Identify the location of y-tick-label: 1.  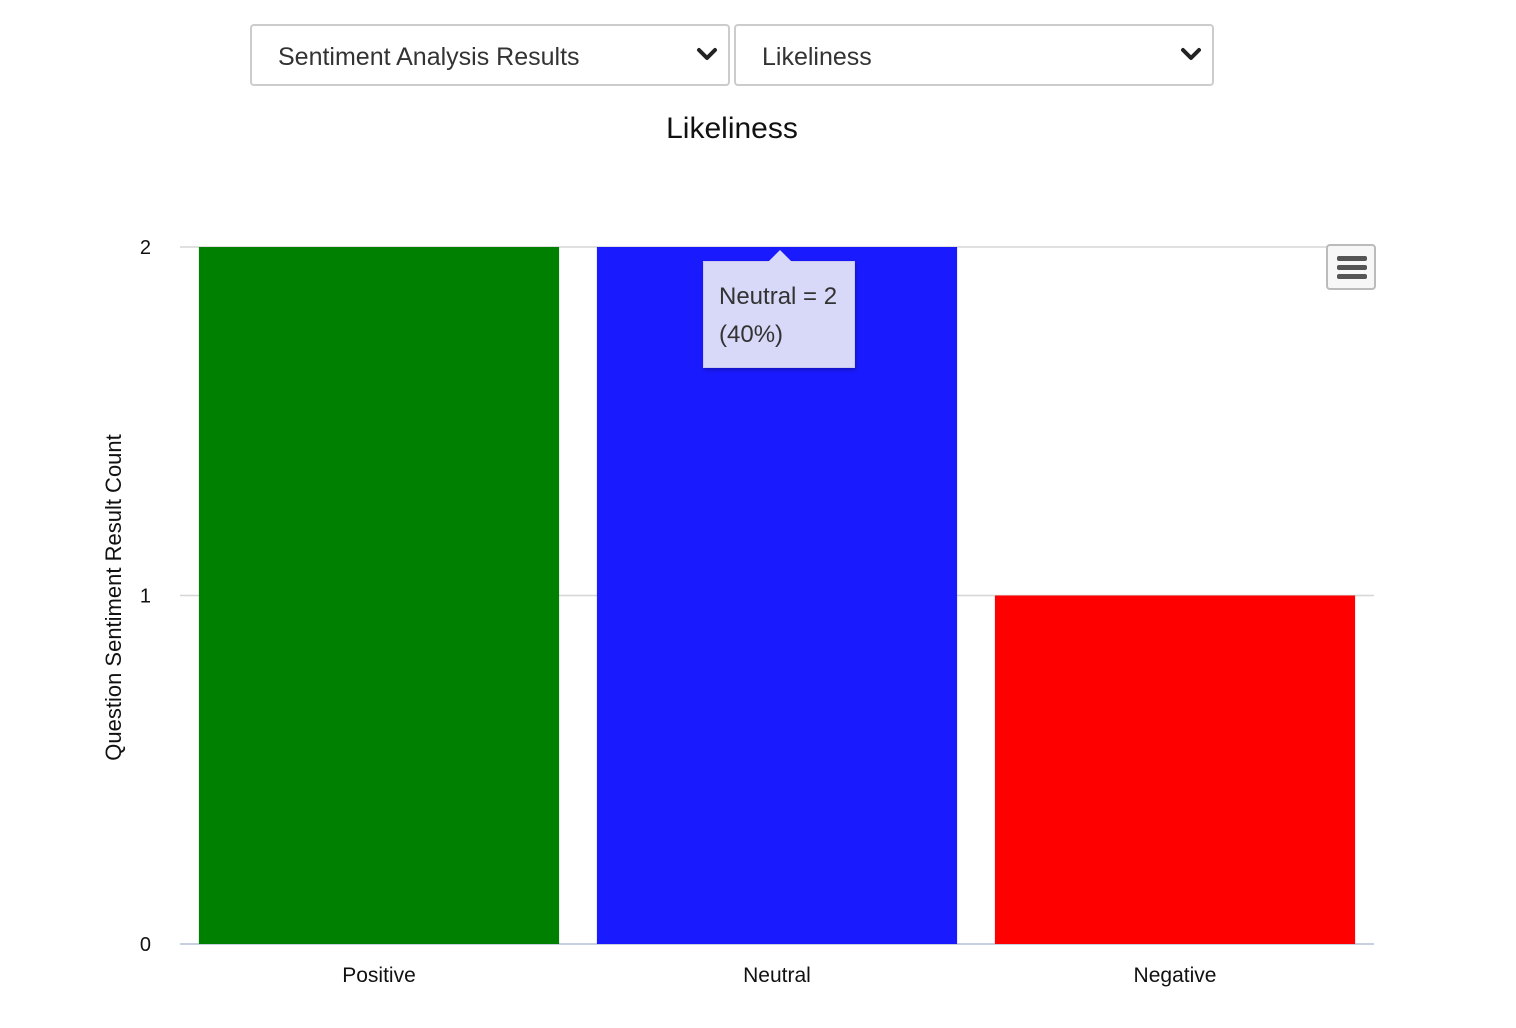
(145, 597).